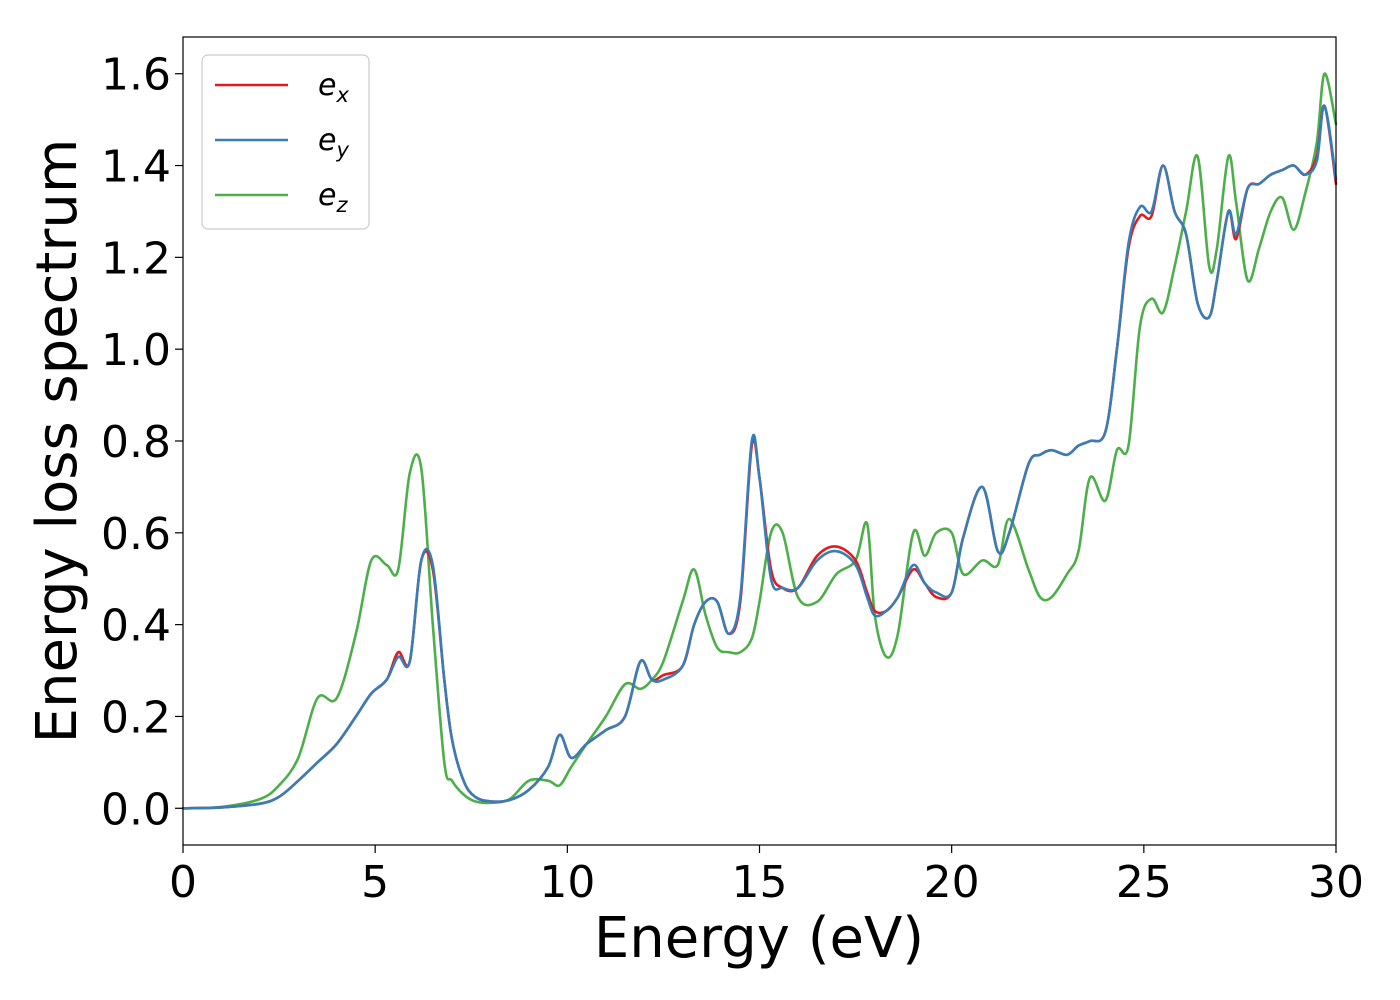 Image resolution: width=1400 pixels, height=1000 pixels. I want to click on y-tick-label: 1.4, so click(136, 167).